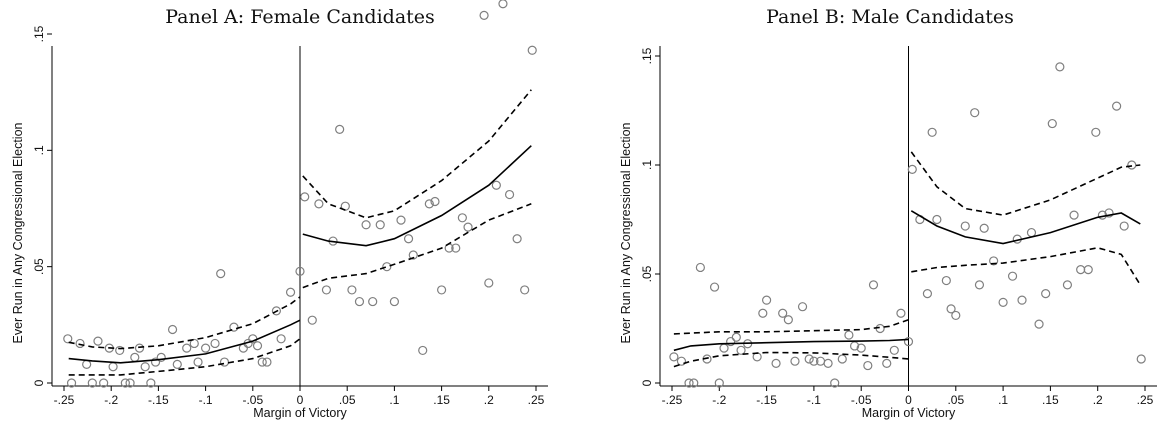  Describe the element at coordinates (39, 150) in the screenshot. I see `panel-a-y-tick-label: .1` at that location.